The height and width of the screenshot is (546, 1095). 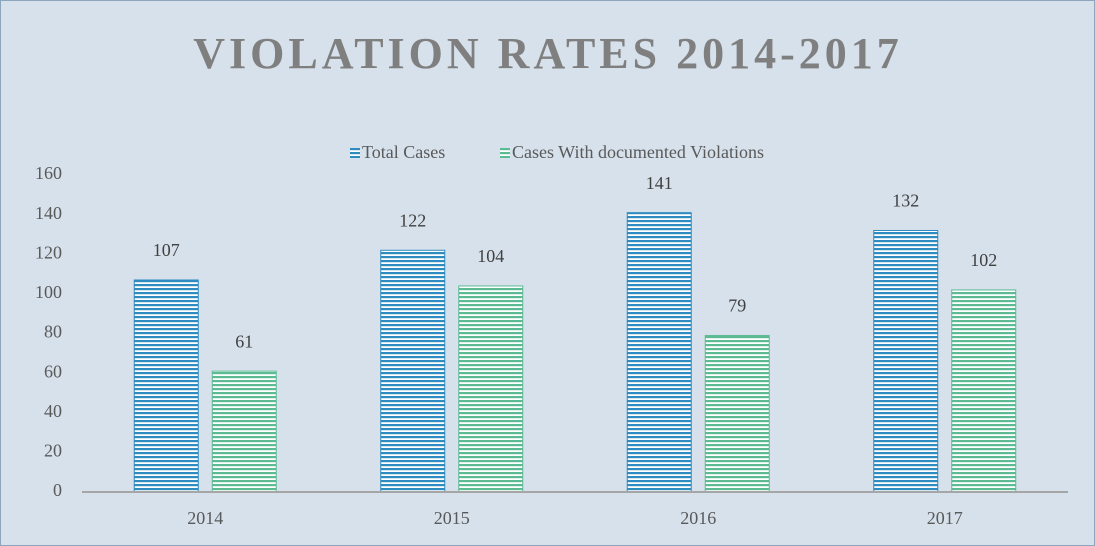 I want to click on y-tick-label: 100, so click(x=48, y=292).